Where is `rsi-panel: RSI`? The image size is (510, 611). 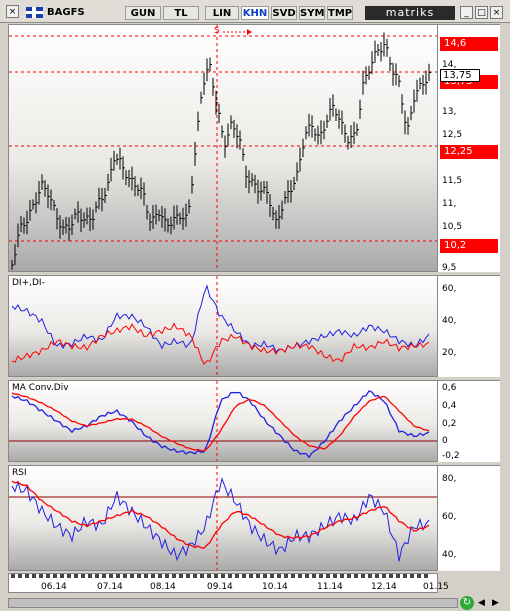 rsi-panel: RSI is located at coordinates (223, 518).